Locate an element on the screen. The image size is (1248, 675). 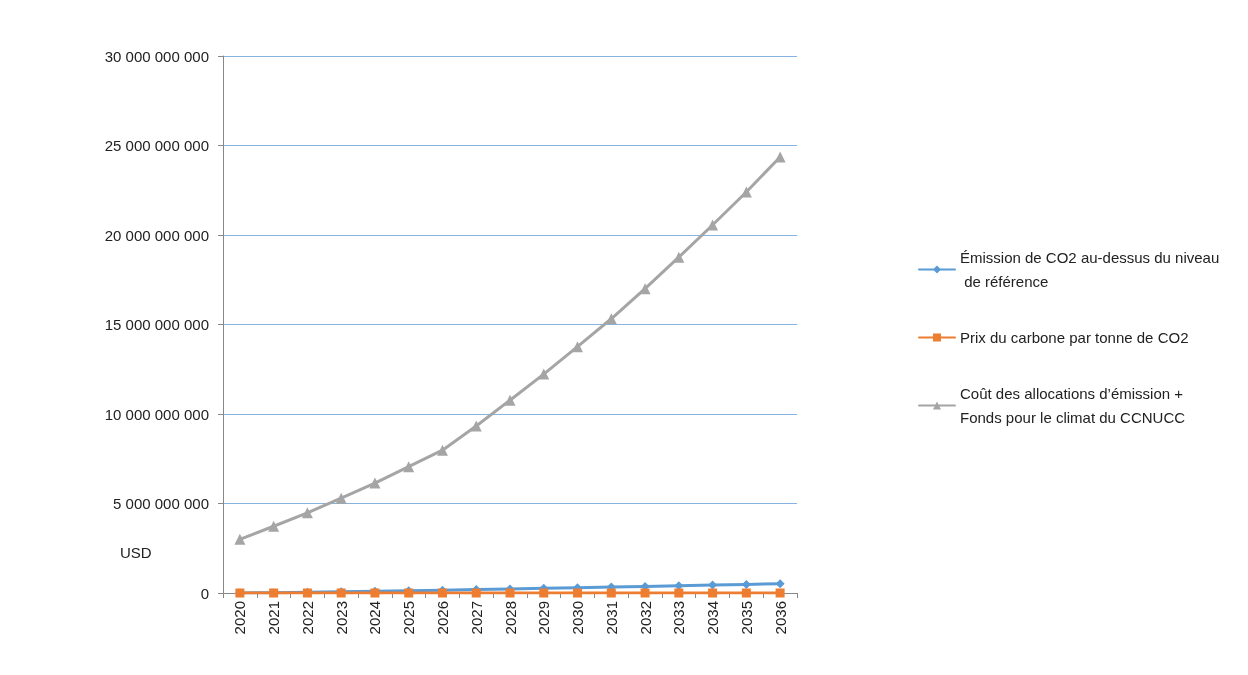
x-tick-label: 2029 is located at coordinates (544, 618).